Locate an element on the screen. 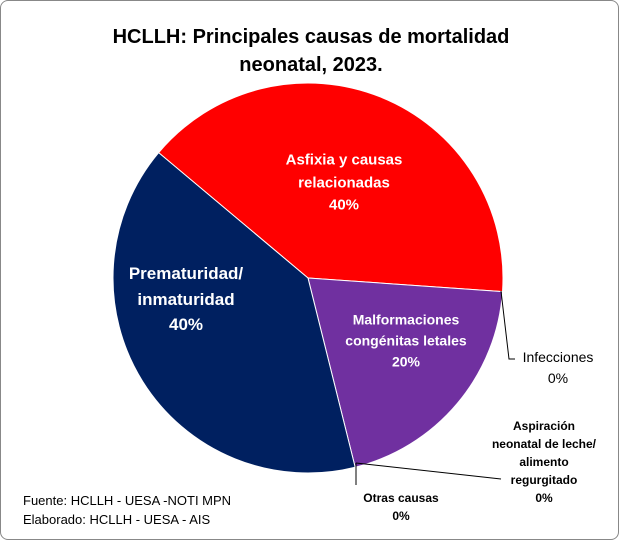 This screenshot has height=540, width=619. slice-name: Infecciones is located at coordinates (558, 357).